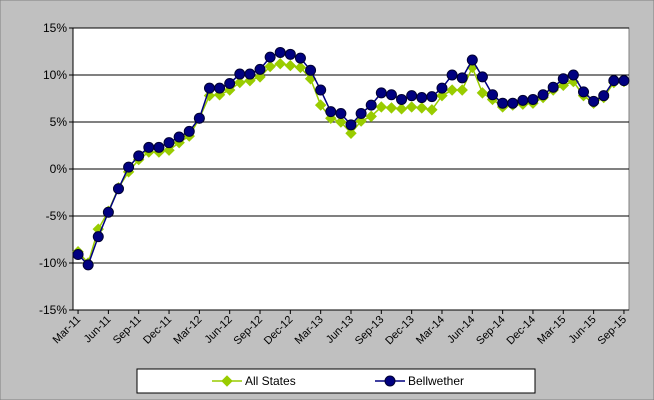 This screenshot has height=400, width=654. I want to click on y-tick-label: 10%, so click(55, 75).